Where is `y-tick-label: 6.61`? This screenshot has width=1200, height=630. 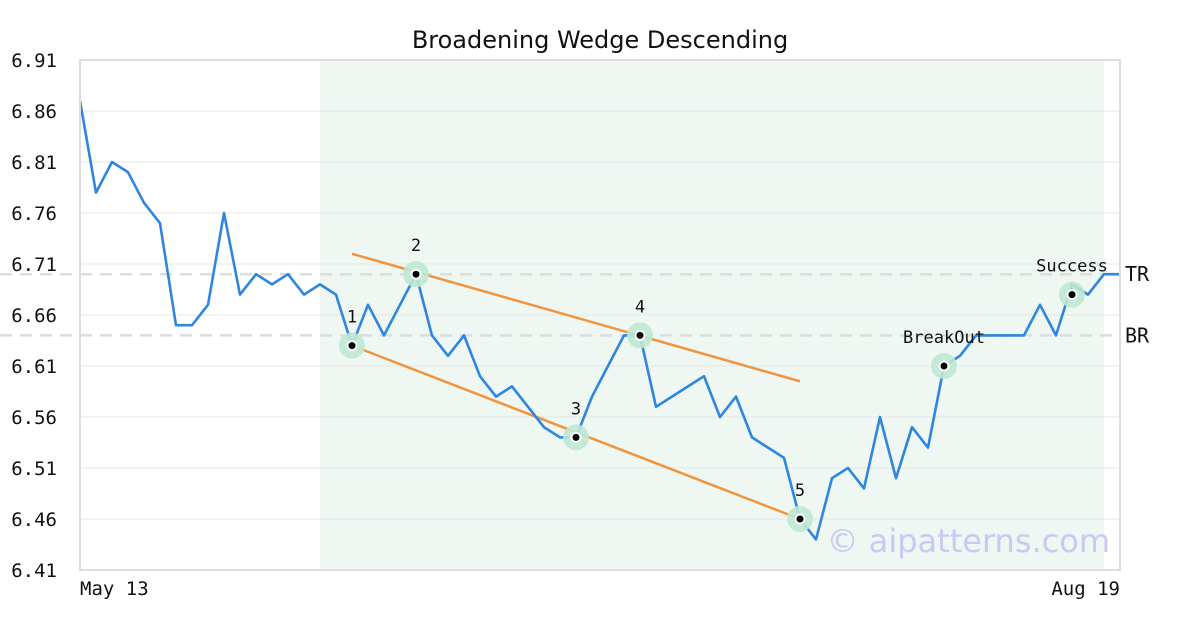 y-tick-label: 6.61 is located at coordinates (34, 367).